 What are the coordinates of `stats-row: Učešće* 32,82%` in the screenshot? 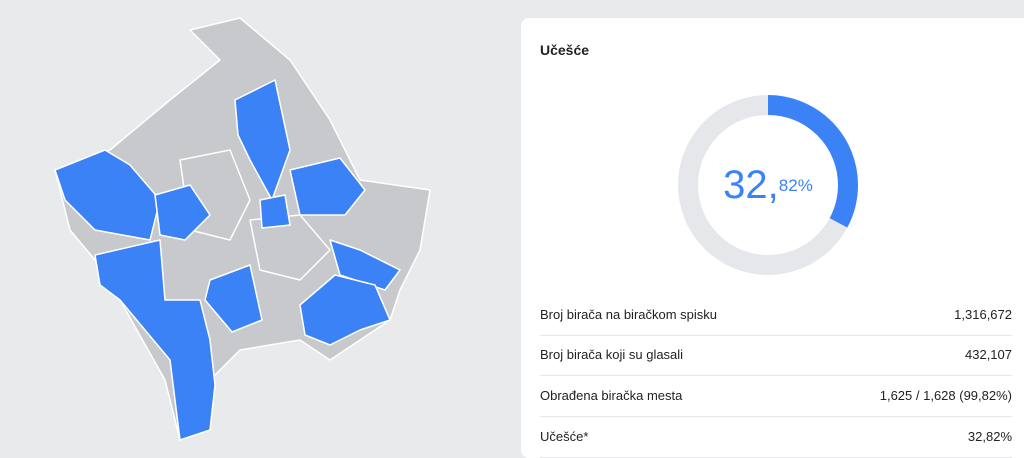 It's located at (776, 437).